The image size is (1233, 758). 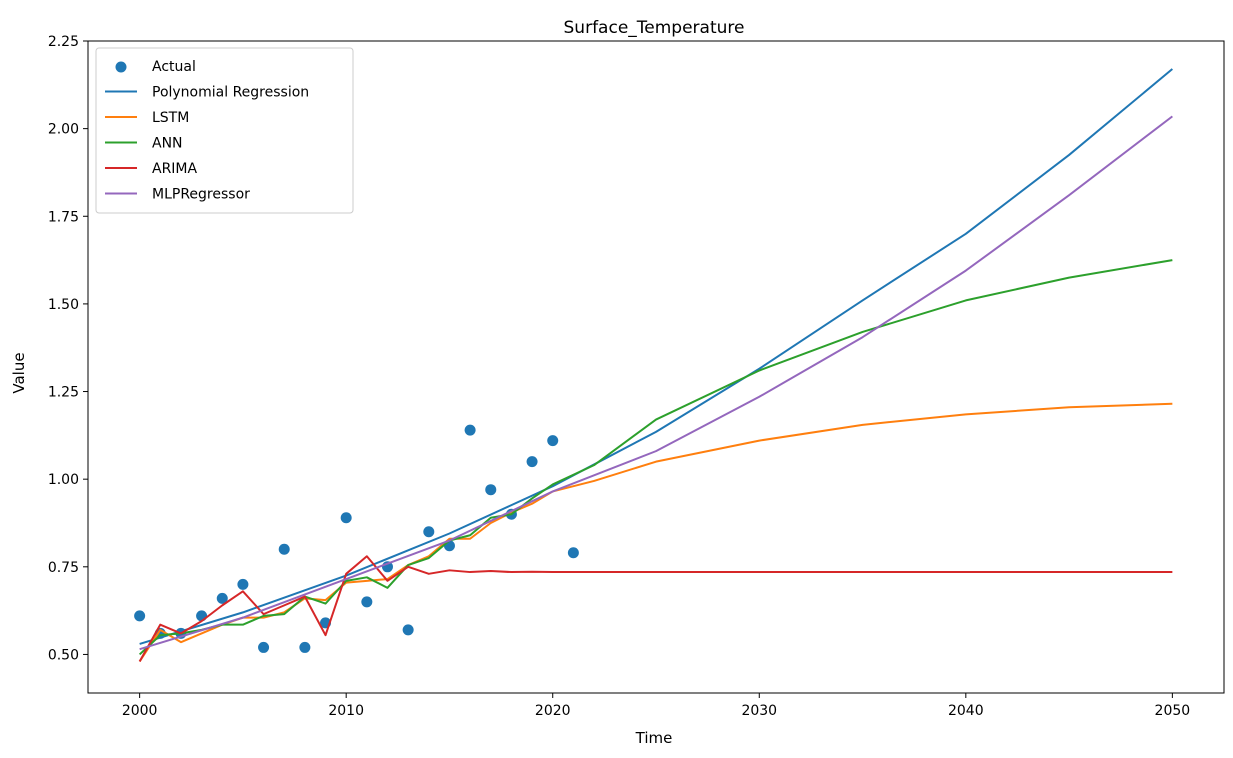 I want to click on x-tick-label: 2020, so click(x=553, y=711).